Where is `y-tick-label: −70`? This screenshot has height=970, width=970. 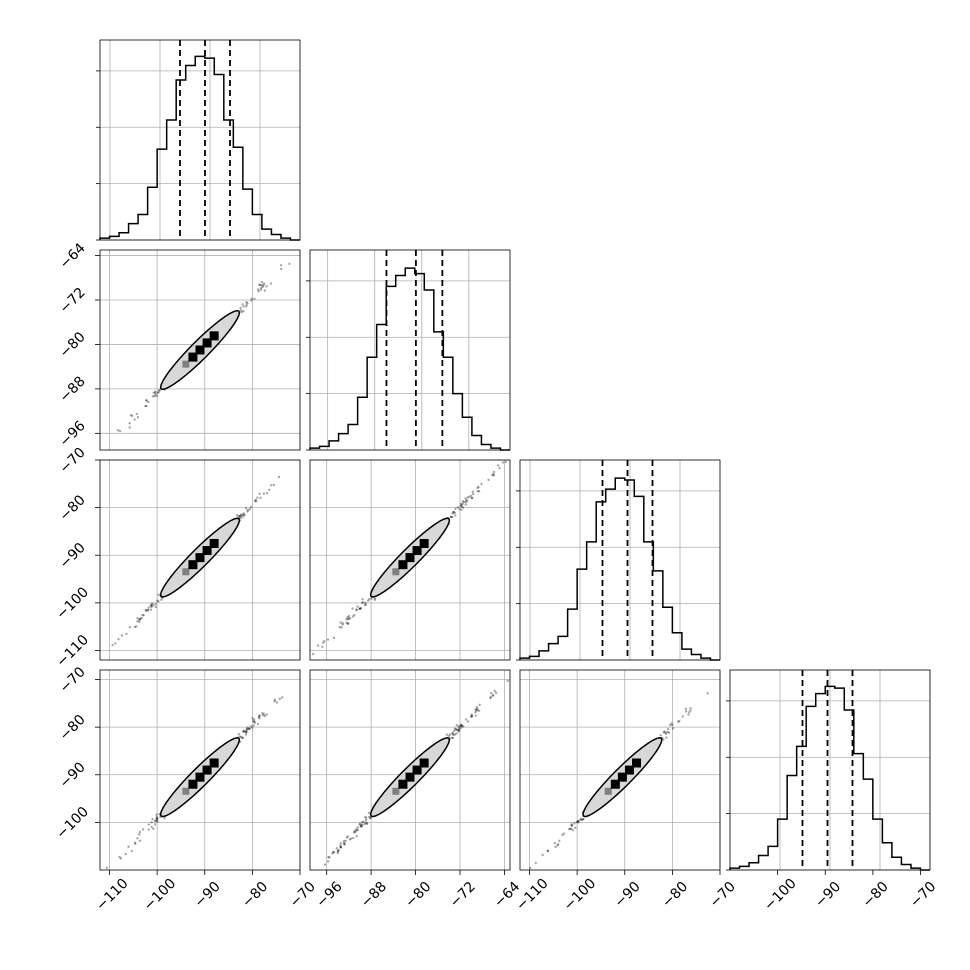 y-tick-label: −70 is located at coordinates (73, 461).